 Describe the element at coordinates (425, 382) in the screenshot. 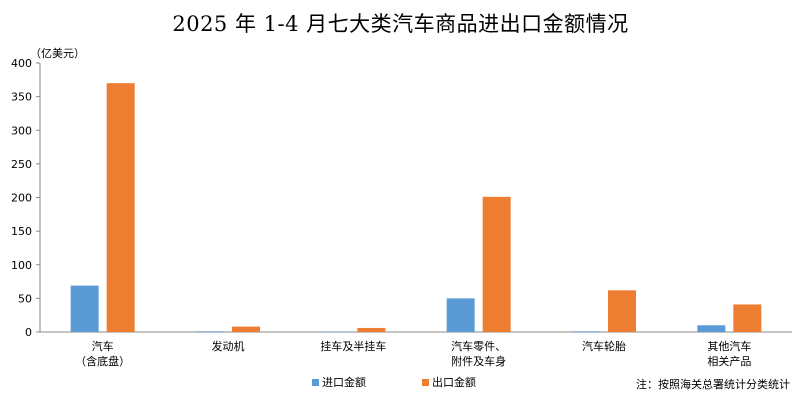

I see `legend-swatch-export` at that location.